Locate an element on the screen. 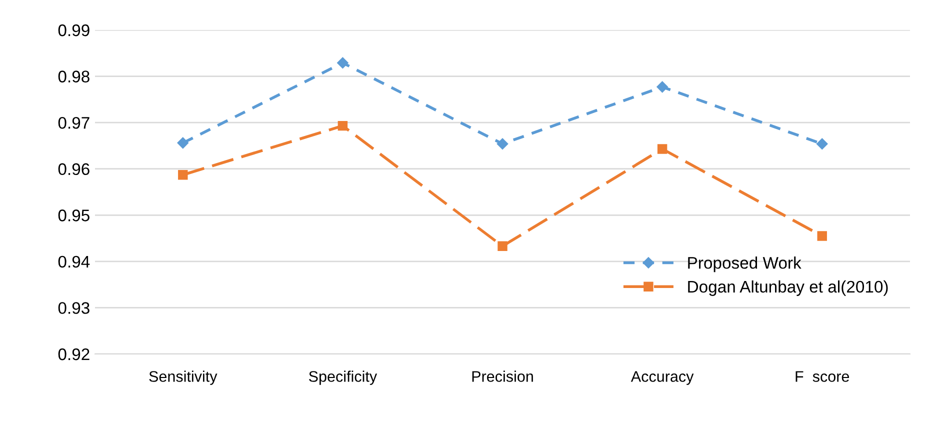 The height and width of the screenshot is (432, 928). y-tick-label: 0.92 is located at coordinates (74, 354).